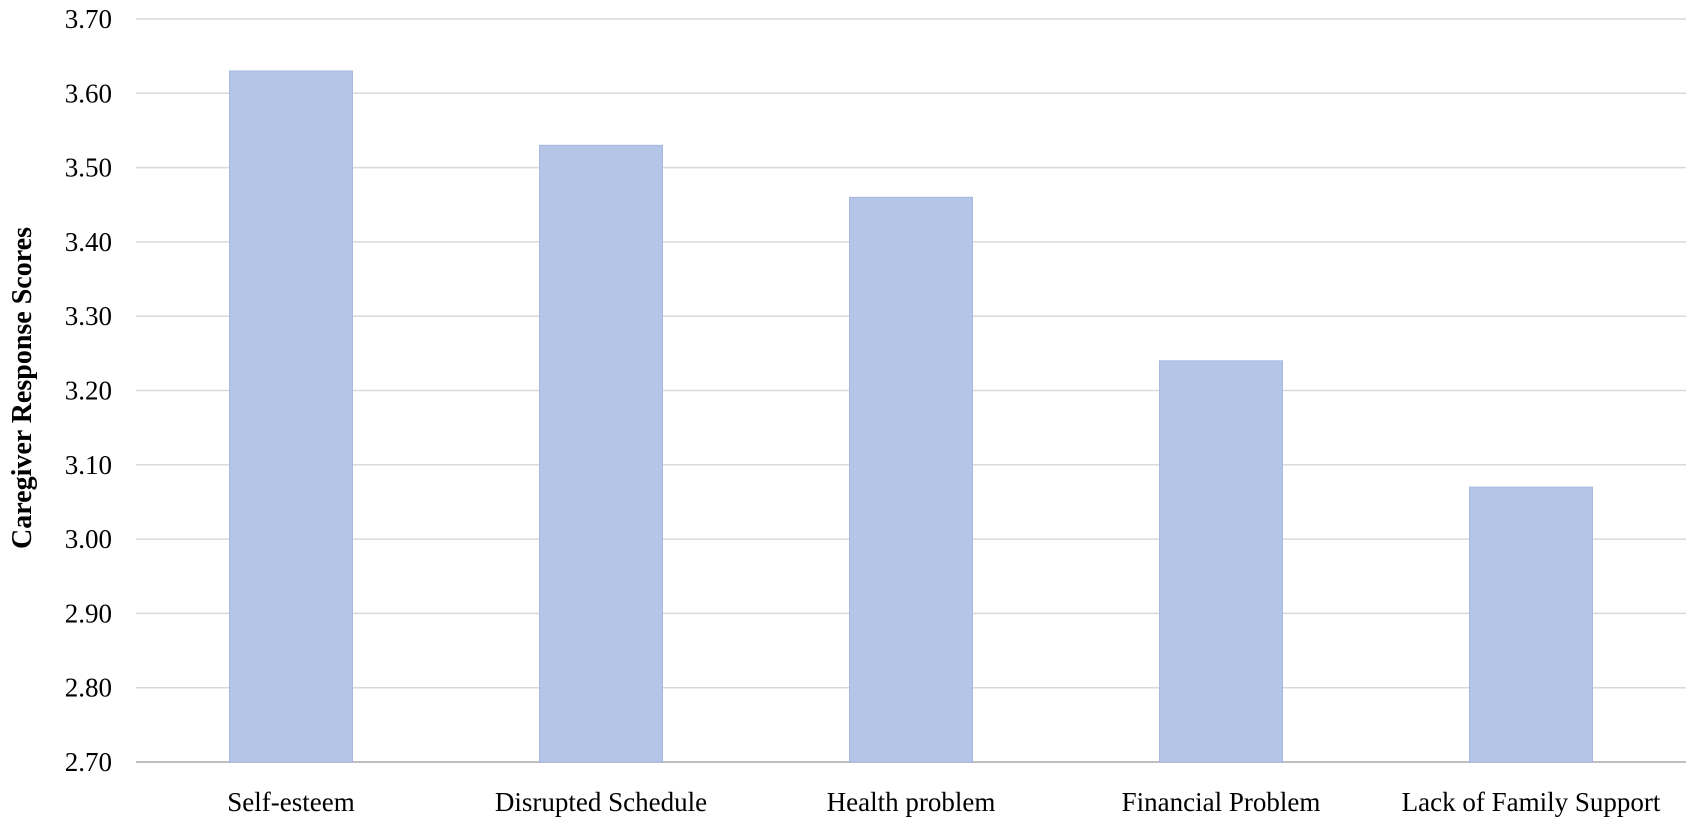 This screenshot has height=826, width=1694. Describe the element at coordinates (88, 539) in the screenshot. I see `y-tick-label: 3.00` at that location.